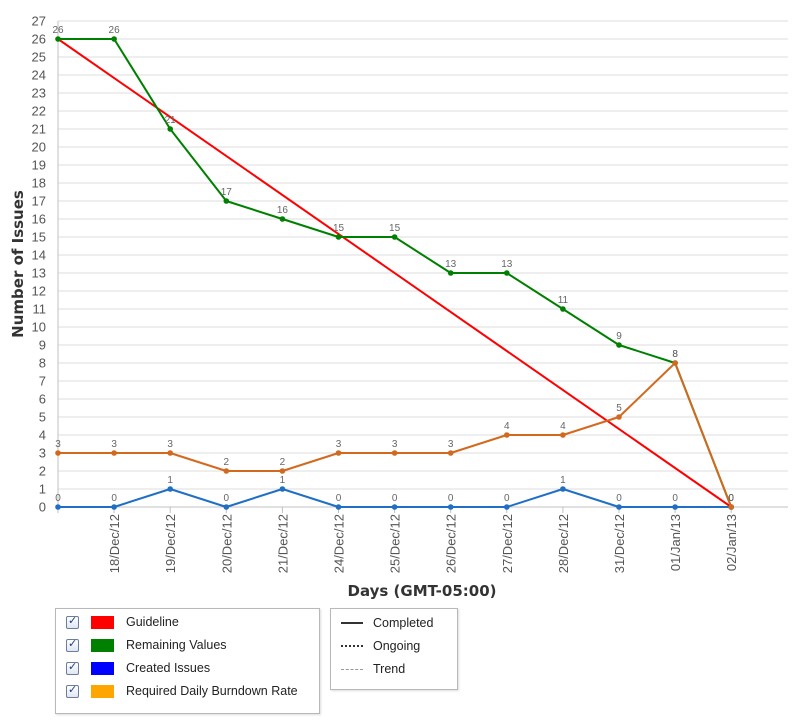 This screenshot has width=798, height=724. Describe the element at coordinates (39, 129) in the screenshot. I see `y-tick-label: 21` at that location.